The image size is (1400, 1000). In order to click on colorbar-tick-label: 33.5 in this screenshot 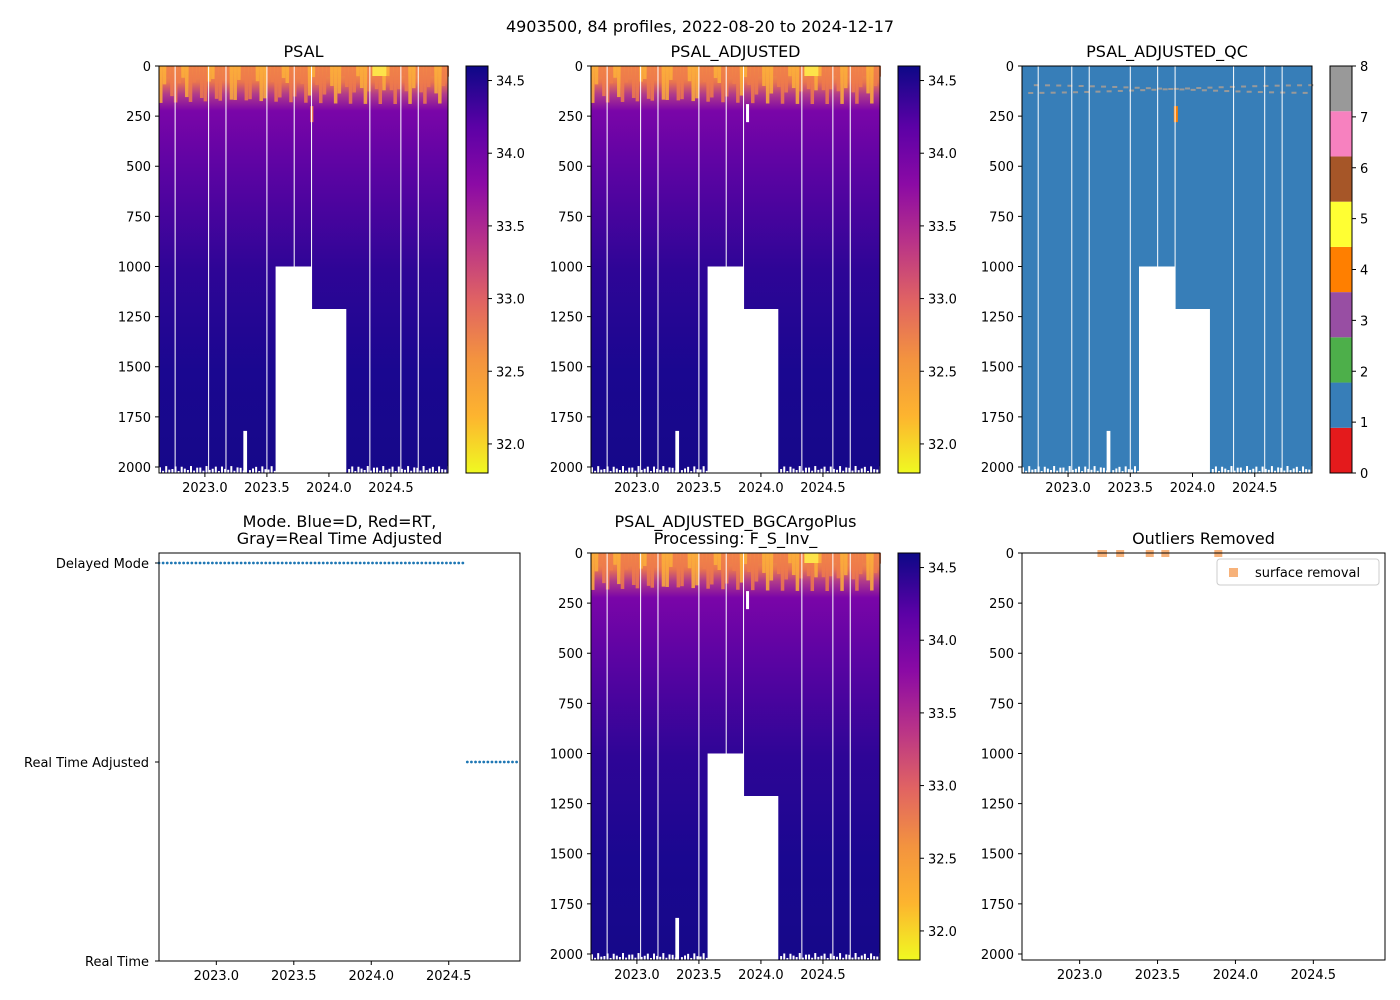, I will do `click(510, 227)`.